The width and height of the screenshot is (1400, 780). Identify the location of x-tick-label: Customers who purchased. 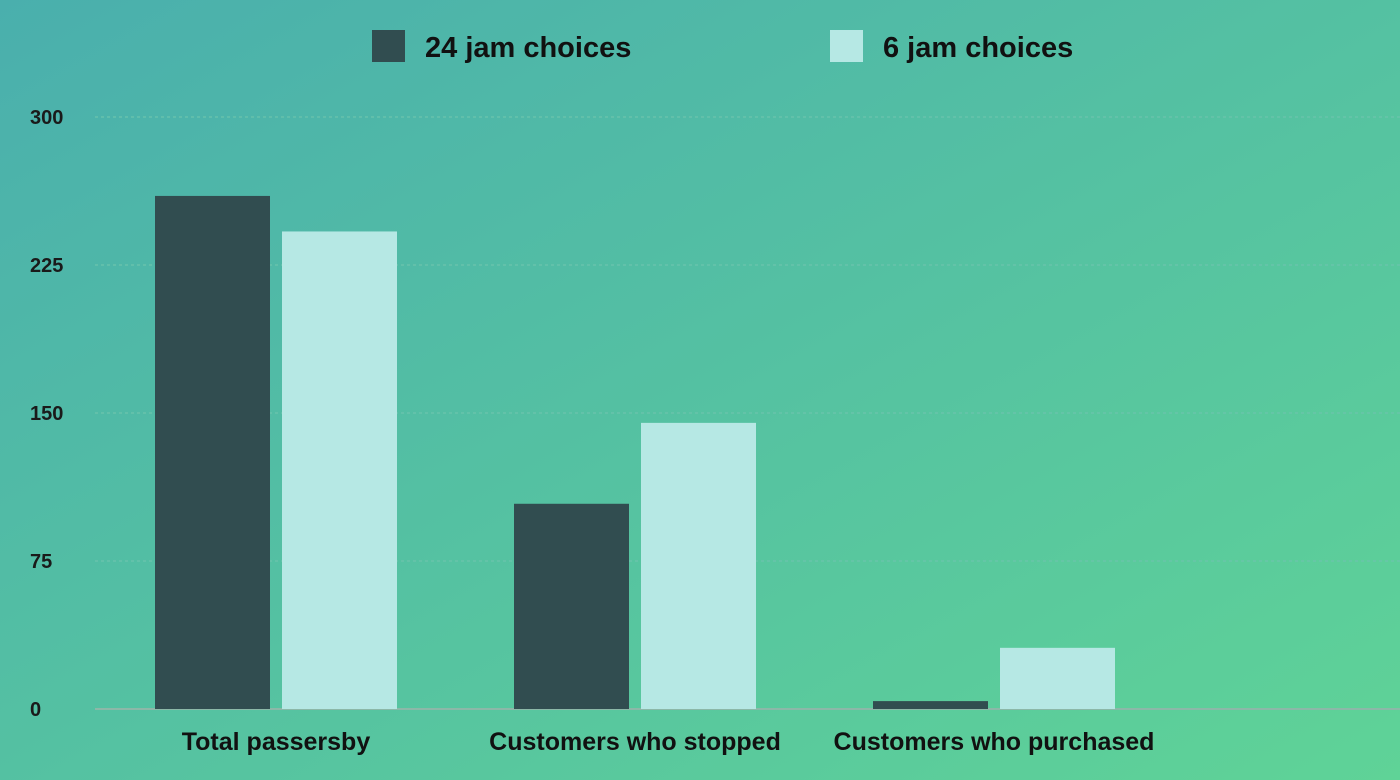
(994, 742).